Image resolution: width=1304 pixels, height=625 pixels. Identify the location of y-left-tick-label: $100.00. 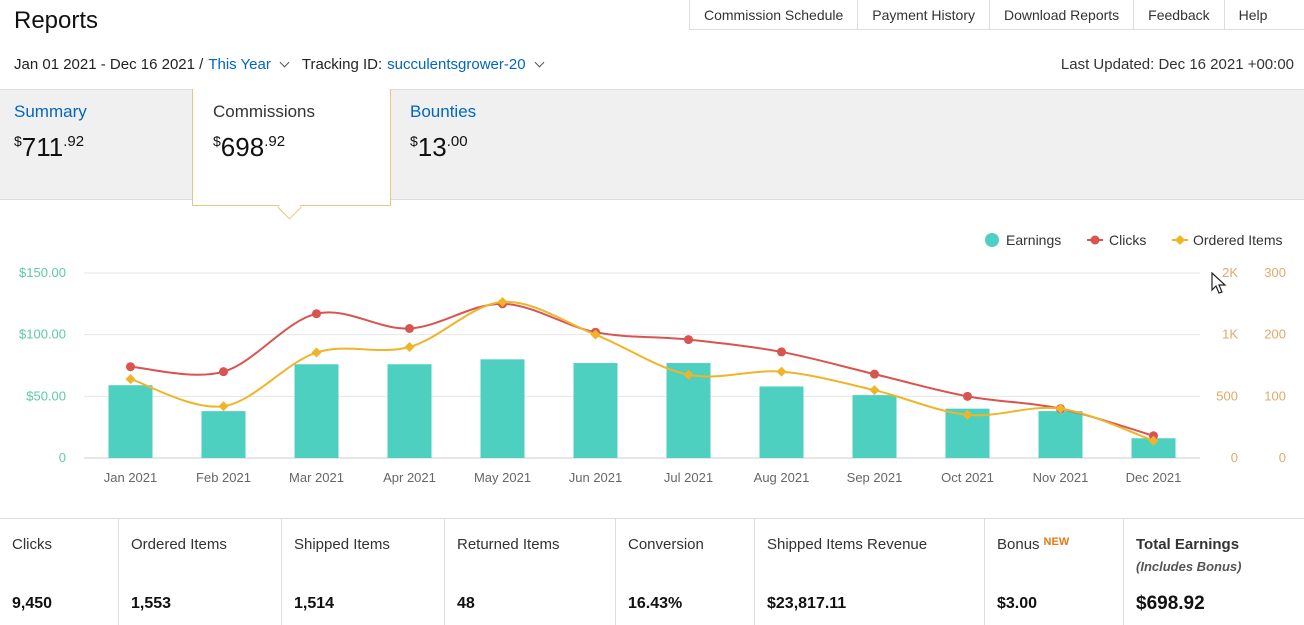
(42, 334).